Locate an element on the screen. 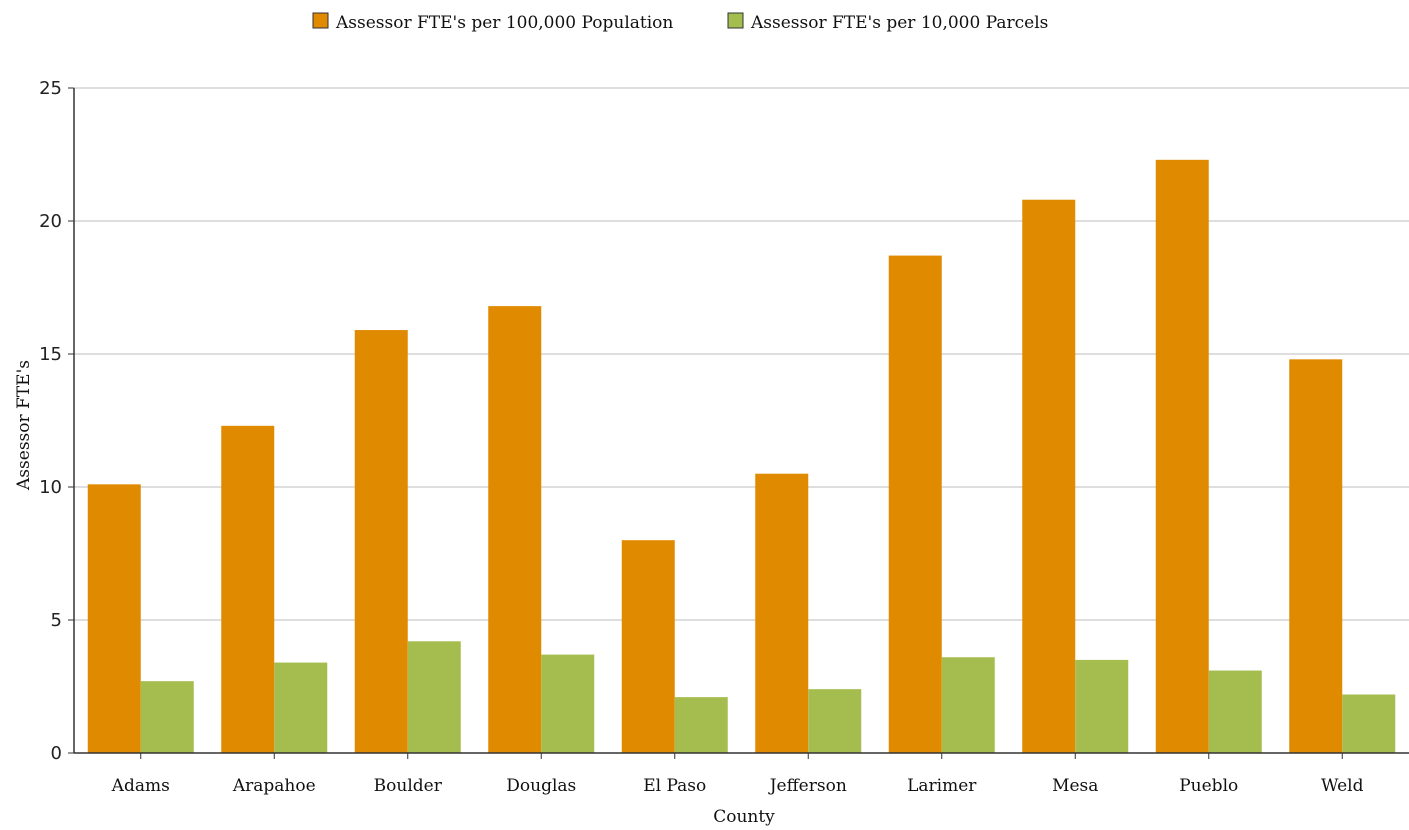 This screenshot has width=1409, height=830. x-category-label: Weld is located at coordinates (1342, 786).